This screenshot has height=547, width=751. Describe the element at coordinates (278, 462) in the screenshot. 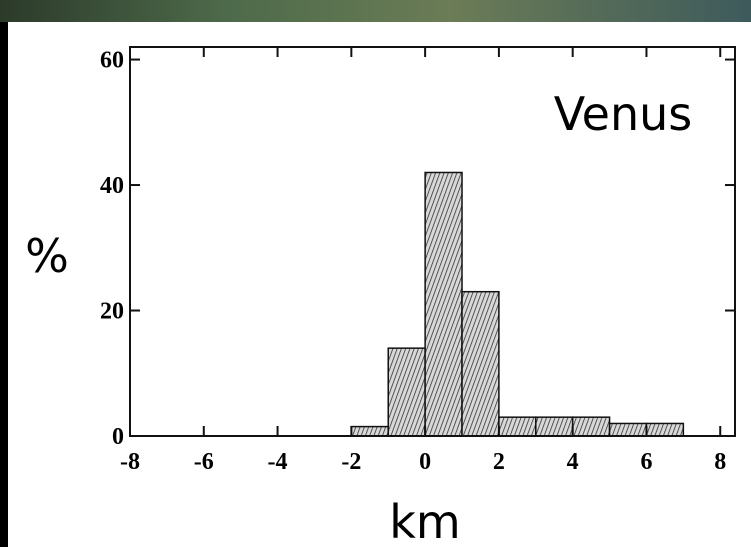

I see `x-tick-label: -4` at that location.